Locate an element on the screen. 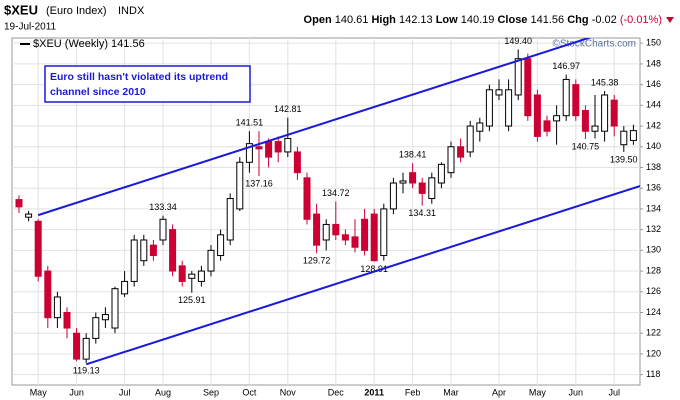 This screenshot has height=400, width=680. y-tick-label: 140 is located at coordinates (653, 146).